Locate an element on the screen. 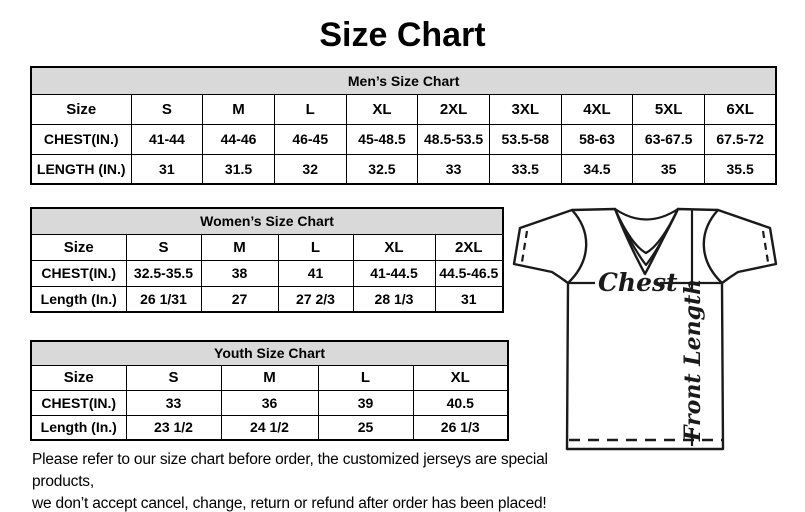  cell: 36 is located at coordinates (269, 402).